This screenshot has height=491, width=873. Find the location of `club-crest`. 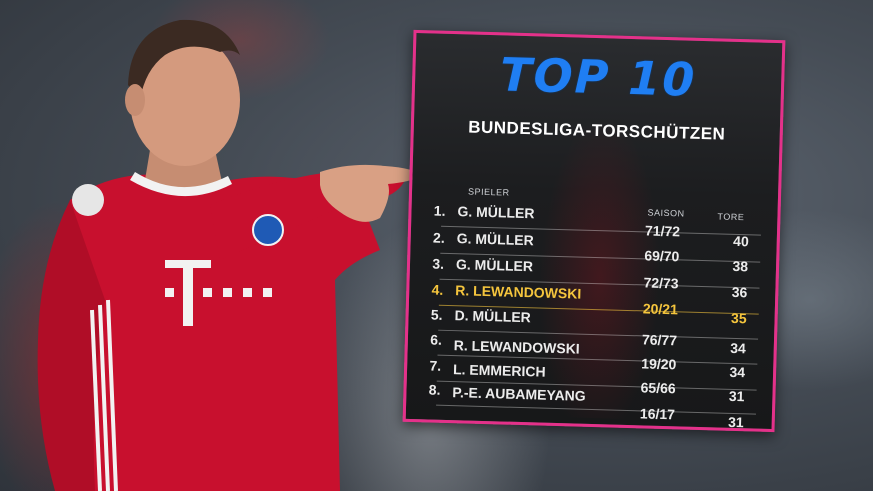

club-crest is located at coordinates (268, 230).